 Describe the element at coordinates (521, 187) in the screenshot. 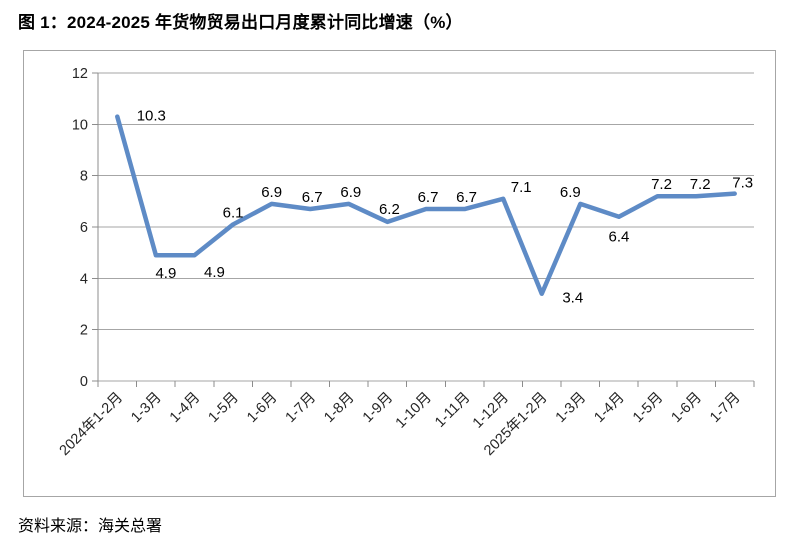

I see `data-point-label: 7.1` at that location.